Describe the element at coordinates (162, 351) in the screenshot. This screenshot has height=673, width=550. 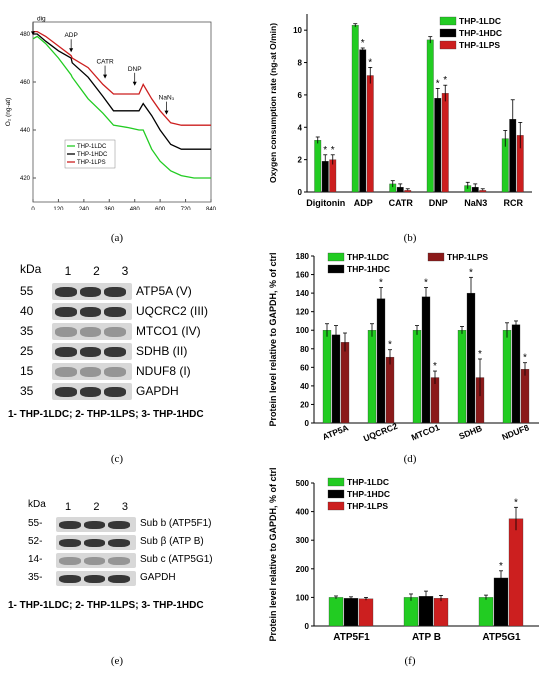
I see `blot-label: SDHB (II)` at that location.